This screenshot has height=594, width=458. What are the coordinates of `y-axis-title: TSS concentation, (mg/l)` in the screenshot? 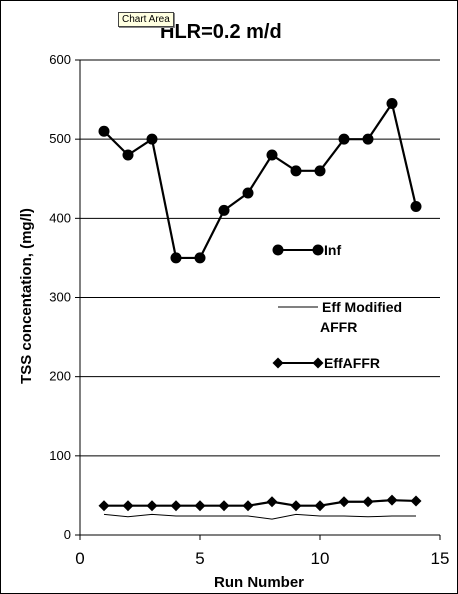 It's located at (26, 296).